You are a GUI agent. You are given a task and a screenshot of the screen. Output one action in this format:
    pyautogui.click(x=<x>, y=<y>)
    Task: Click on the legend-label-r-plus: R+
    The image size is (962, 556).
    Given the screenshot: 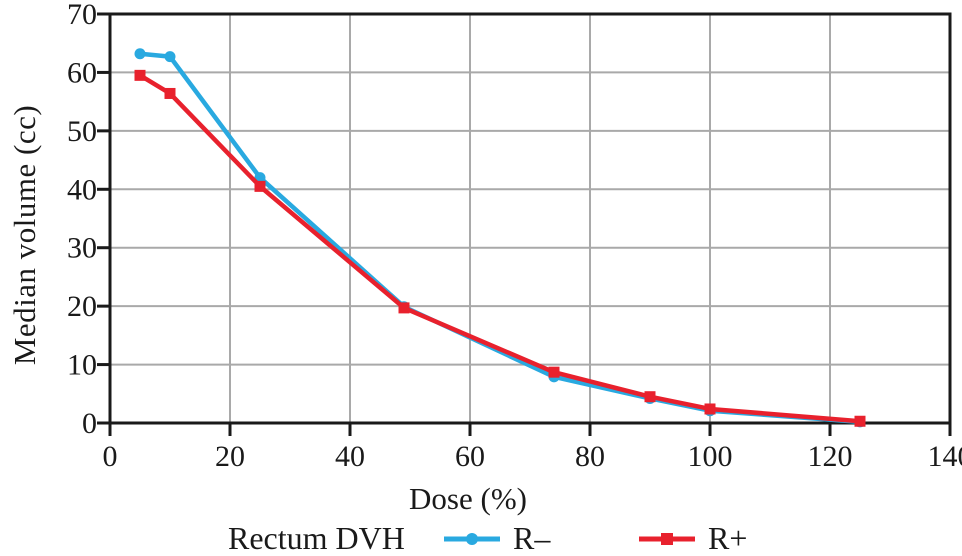 What is the action you would take?
    pyautogui.click(x=728, y=538)
    